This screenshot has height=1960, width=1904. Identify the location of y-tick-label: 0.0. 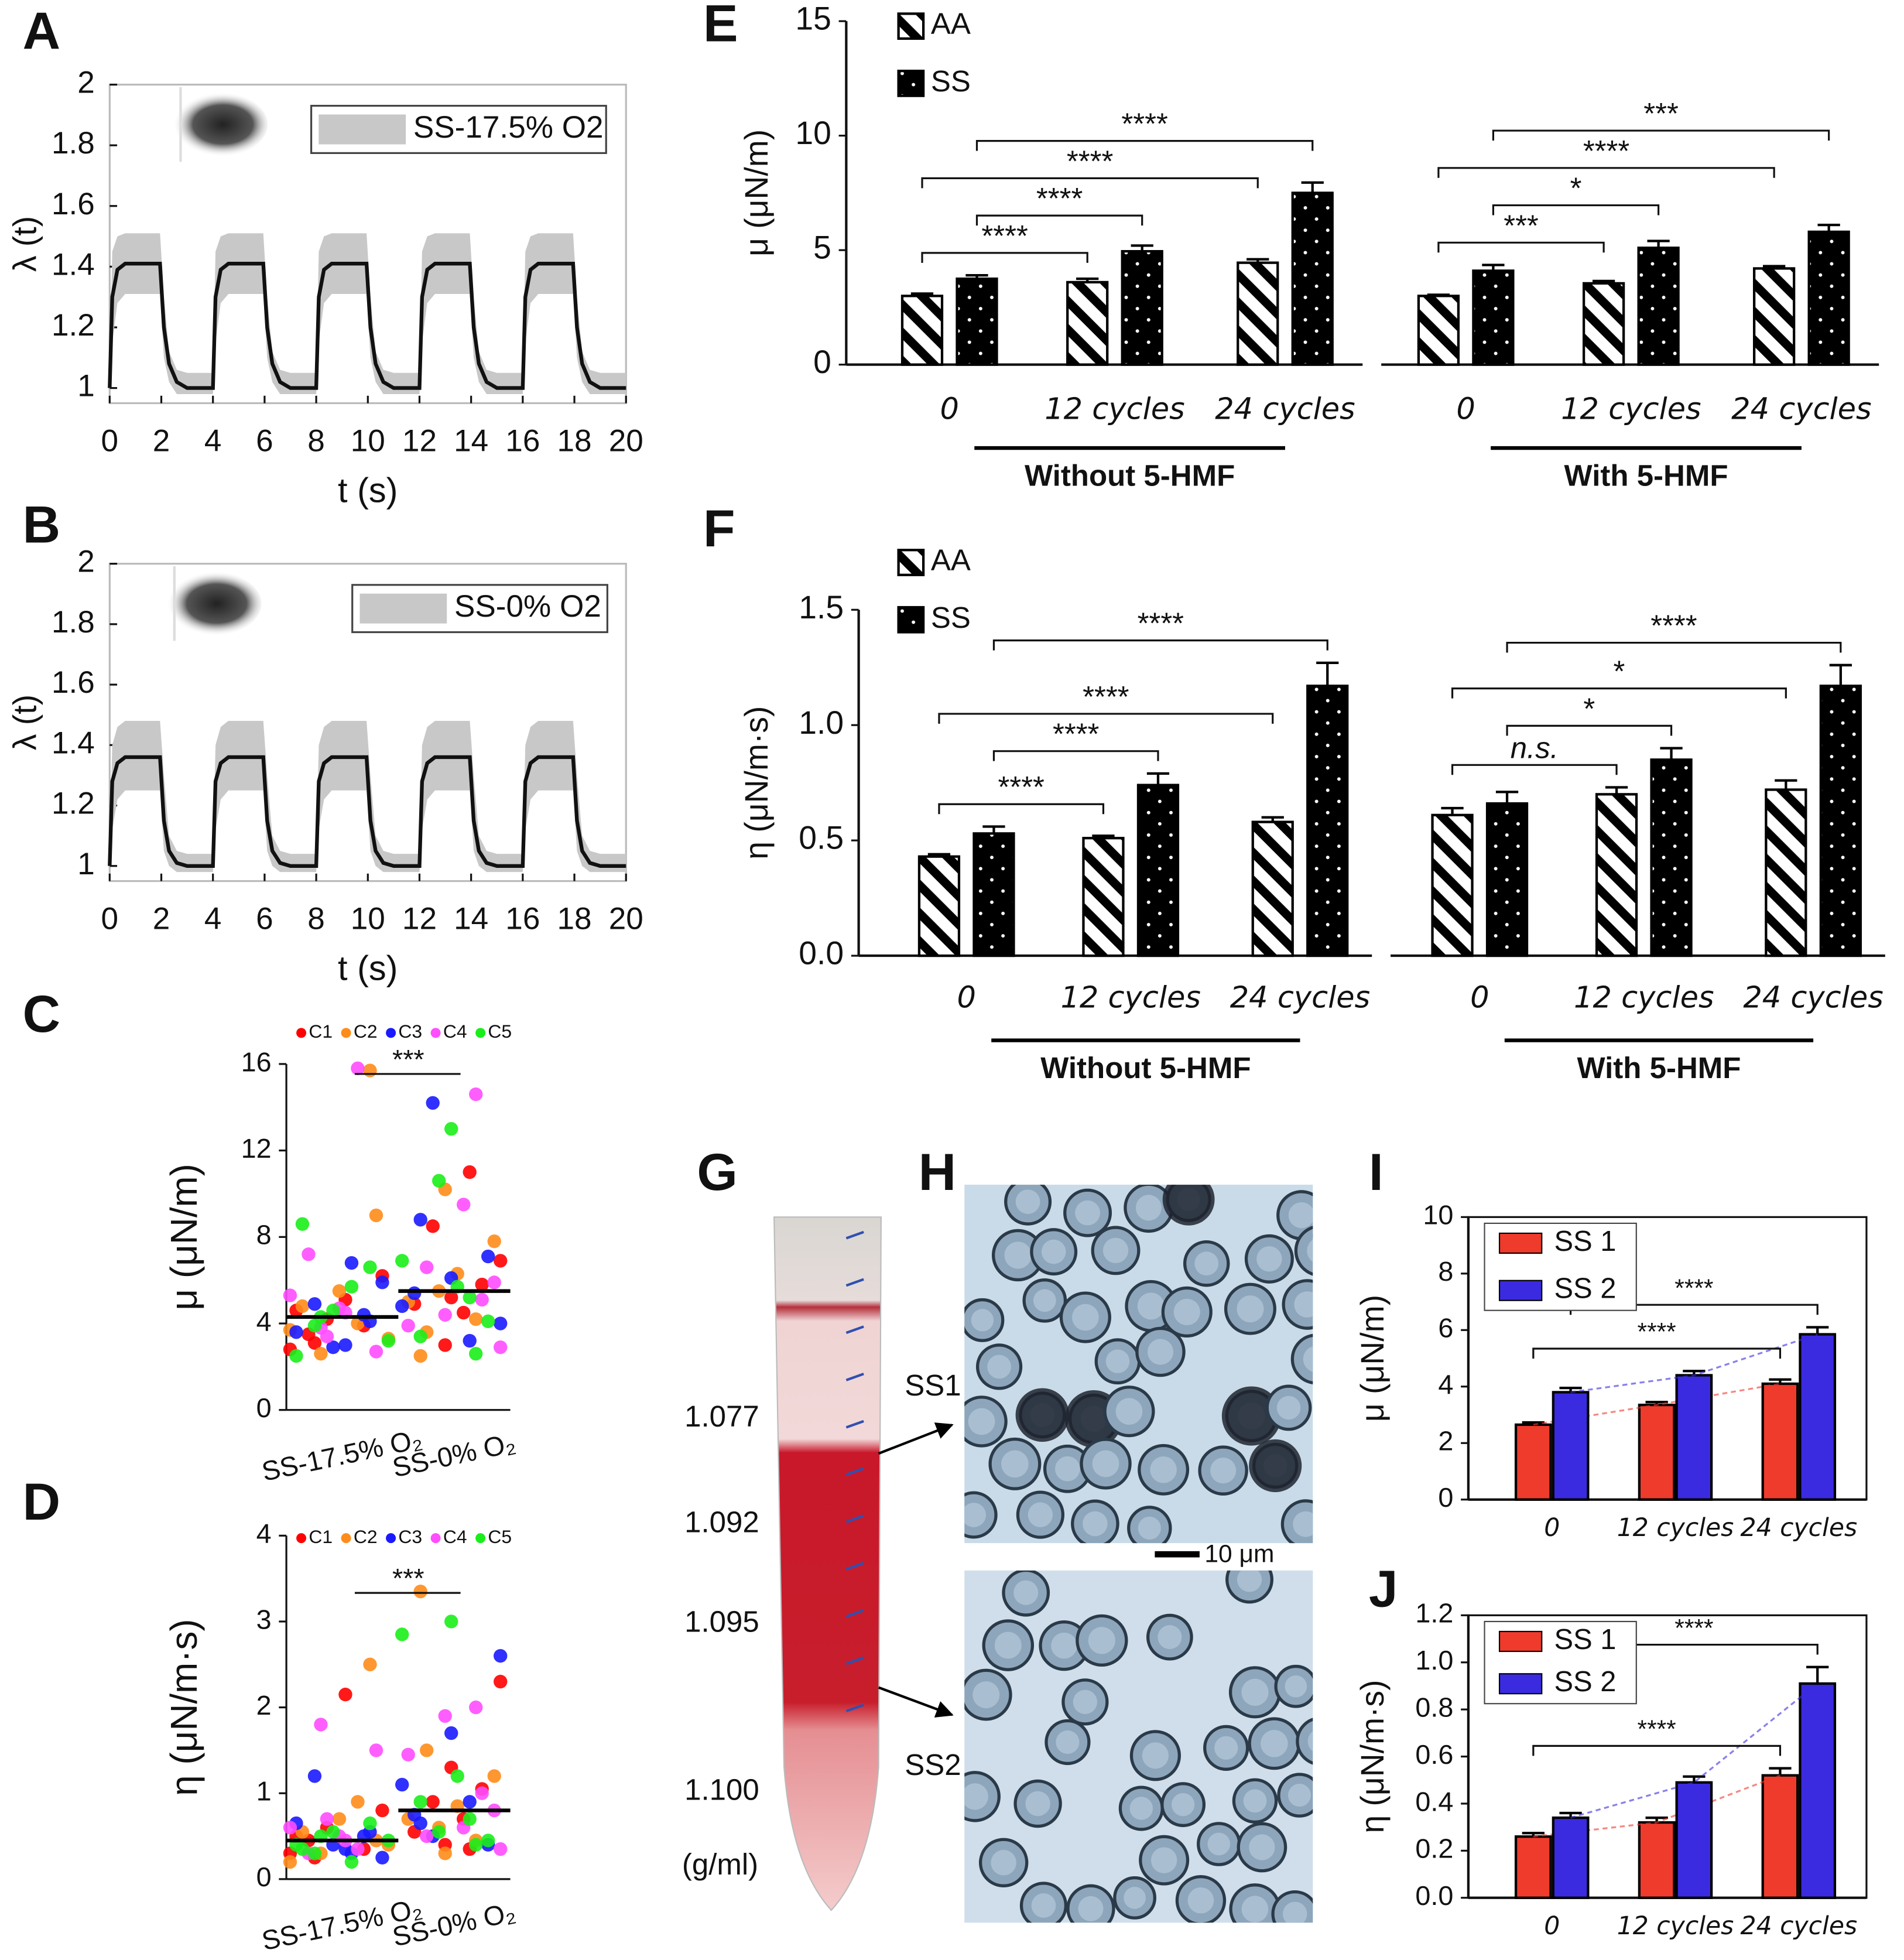
(821, 954).